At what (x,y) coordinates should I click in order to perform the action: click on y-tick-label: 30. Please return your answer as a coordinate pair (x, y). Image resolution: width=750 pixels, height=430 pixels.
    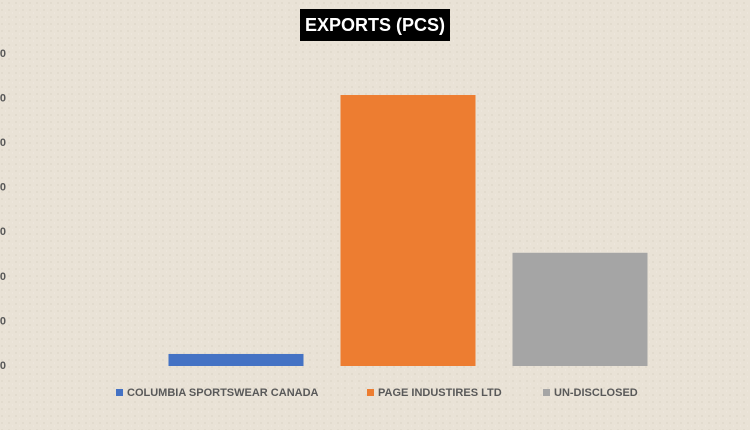
    Looking at the image, I should click on (3, 232).